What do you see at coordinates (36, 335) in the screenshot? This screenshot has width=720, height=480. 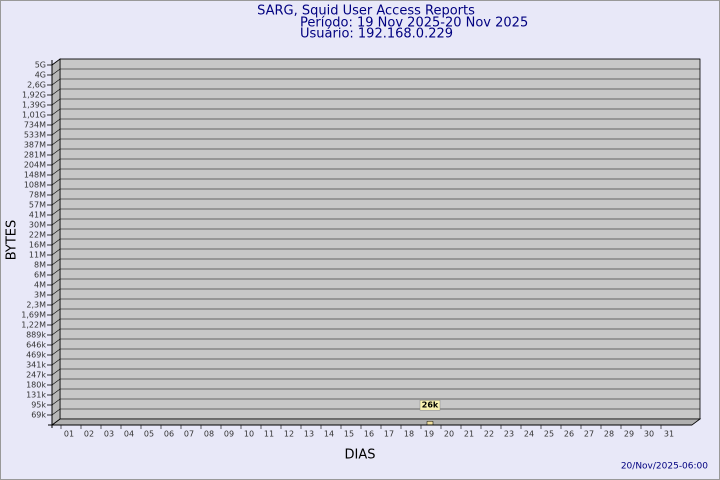 I see `y-tick-label: 889k` at bounding box center [36, 335].